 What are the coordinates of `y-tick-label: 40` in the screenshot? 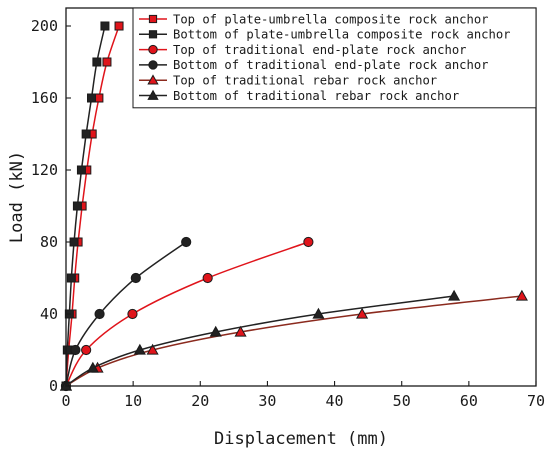 It's located at (49, 314).